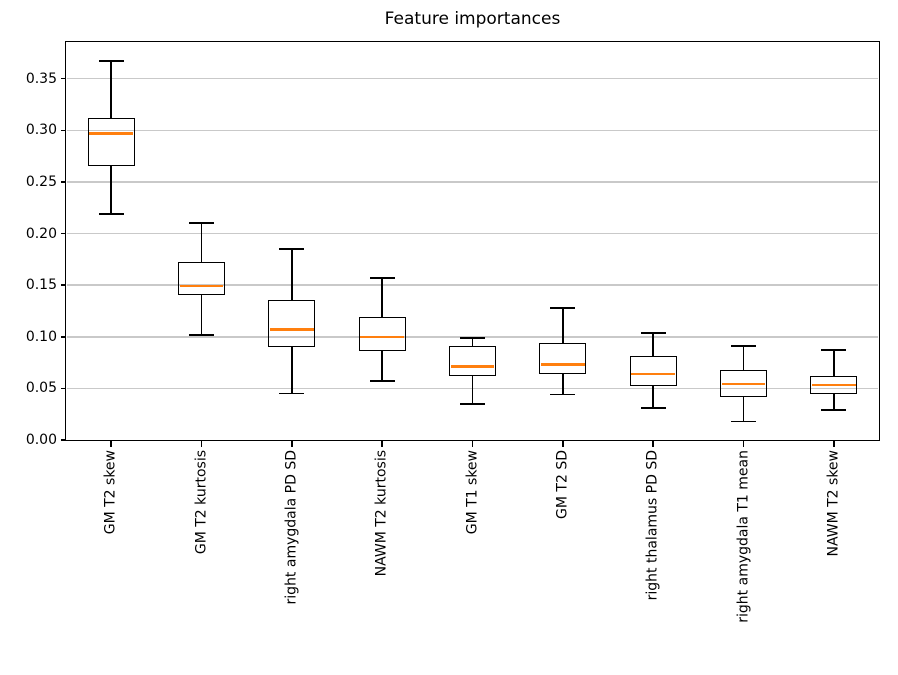 The height and width of the screenshot is (675, 898). What do you see at coordinates (833, 505) in the screenshot?
I see `x-tick-label-holder: NAWM T2 skew` at bounding box center [833, 505].